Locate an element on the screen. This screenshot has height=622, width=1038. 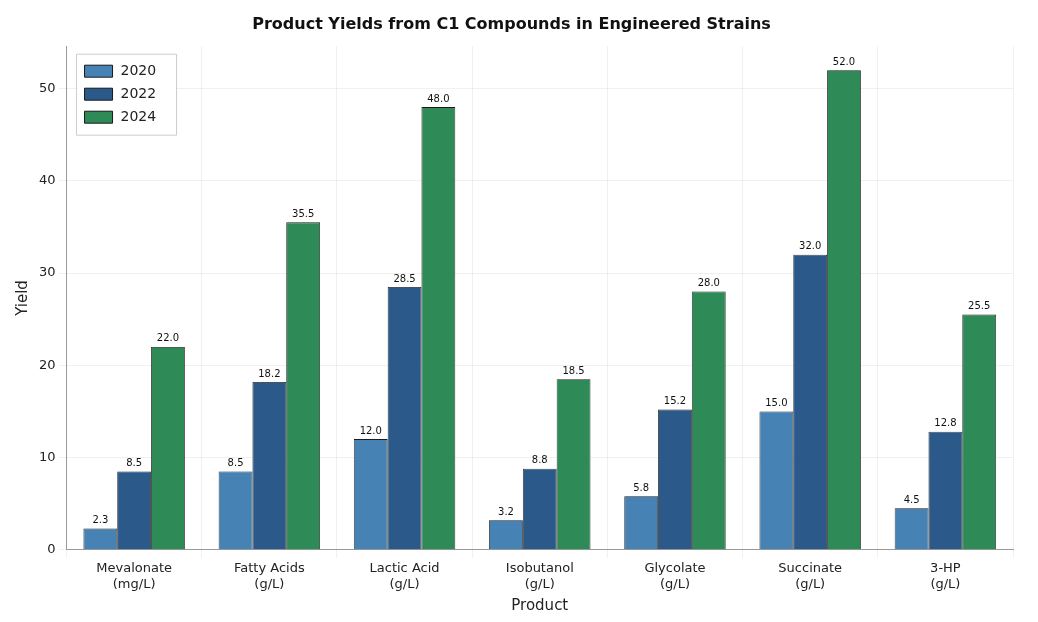
data-label: 5.8 is located at coordinates (641, 487).